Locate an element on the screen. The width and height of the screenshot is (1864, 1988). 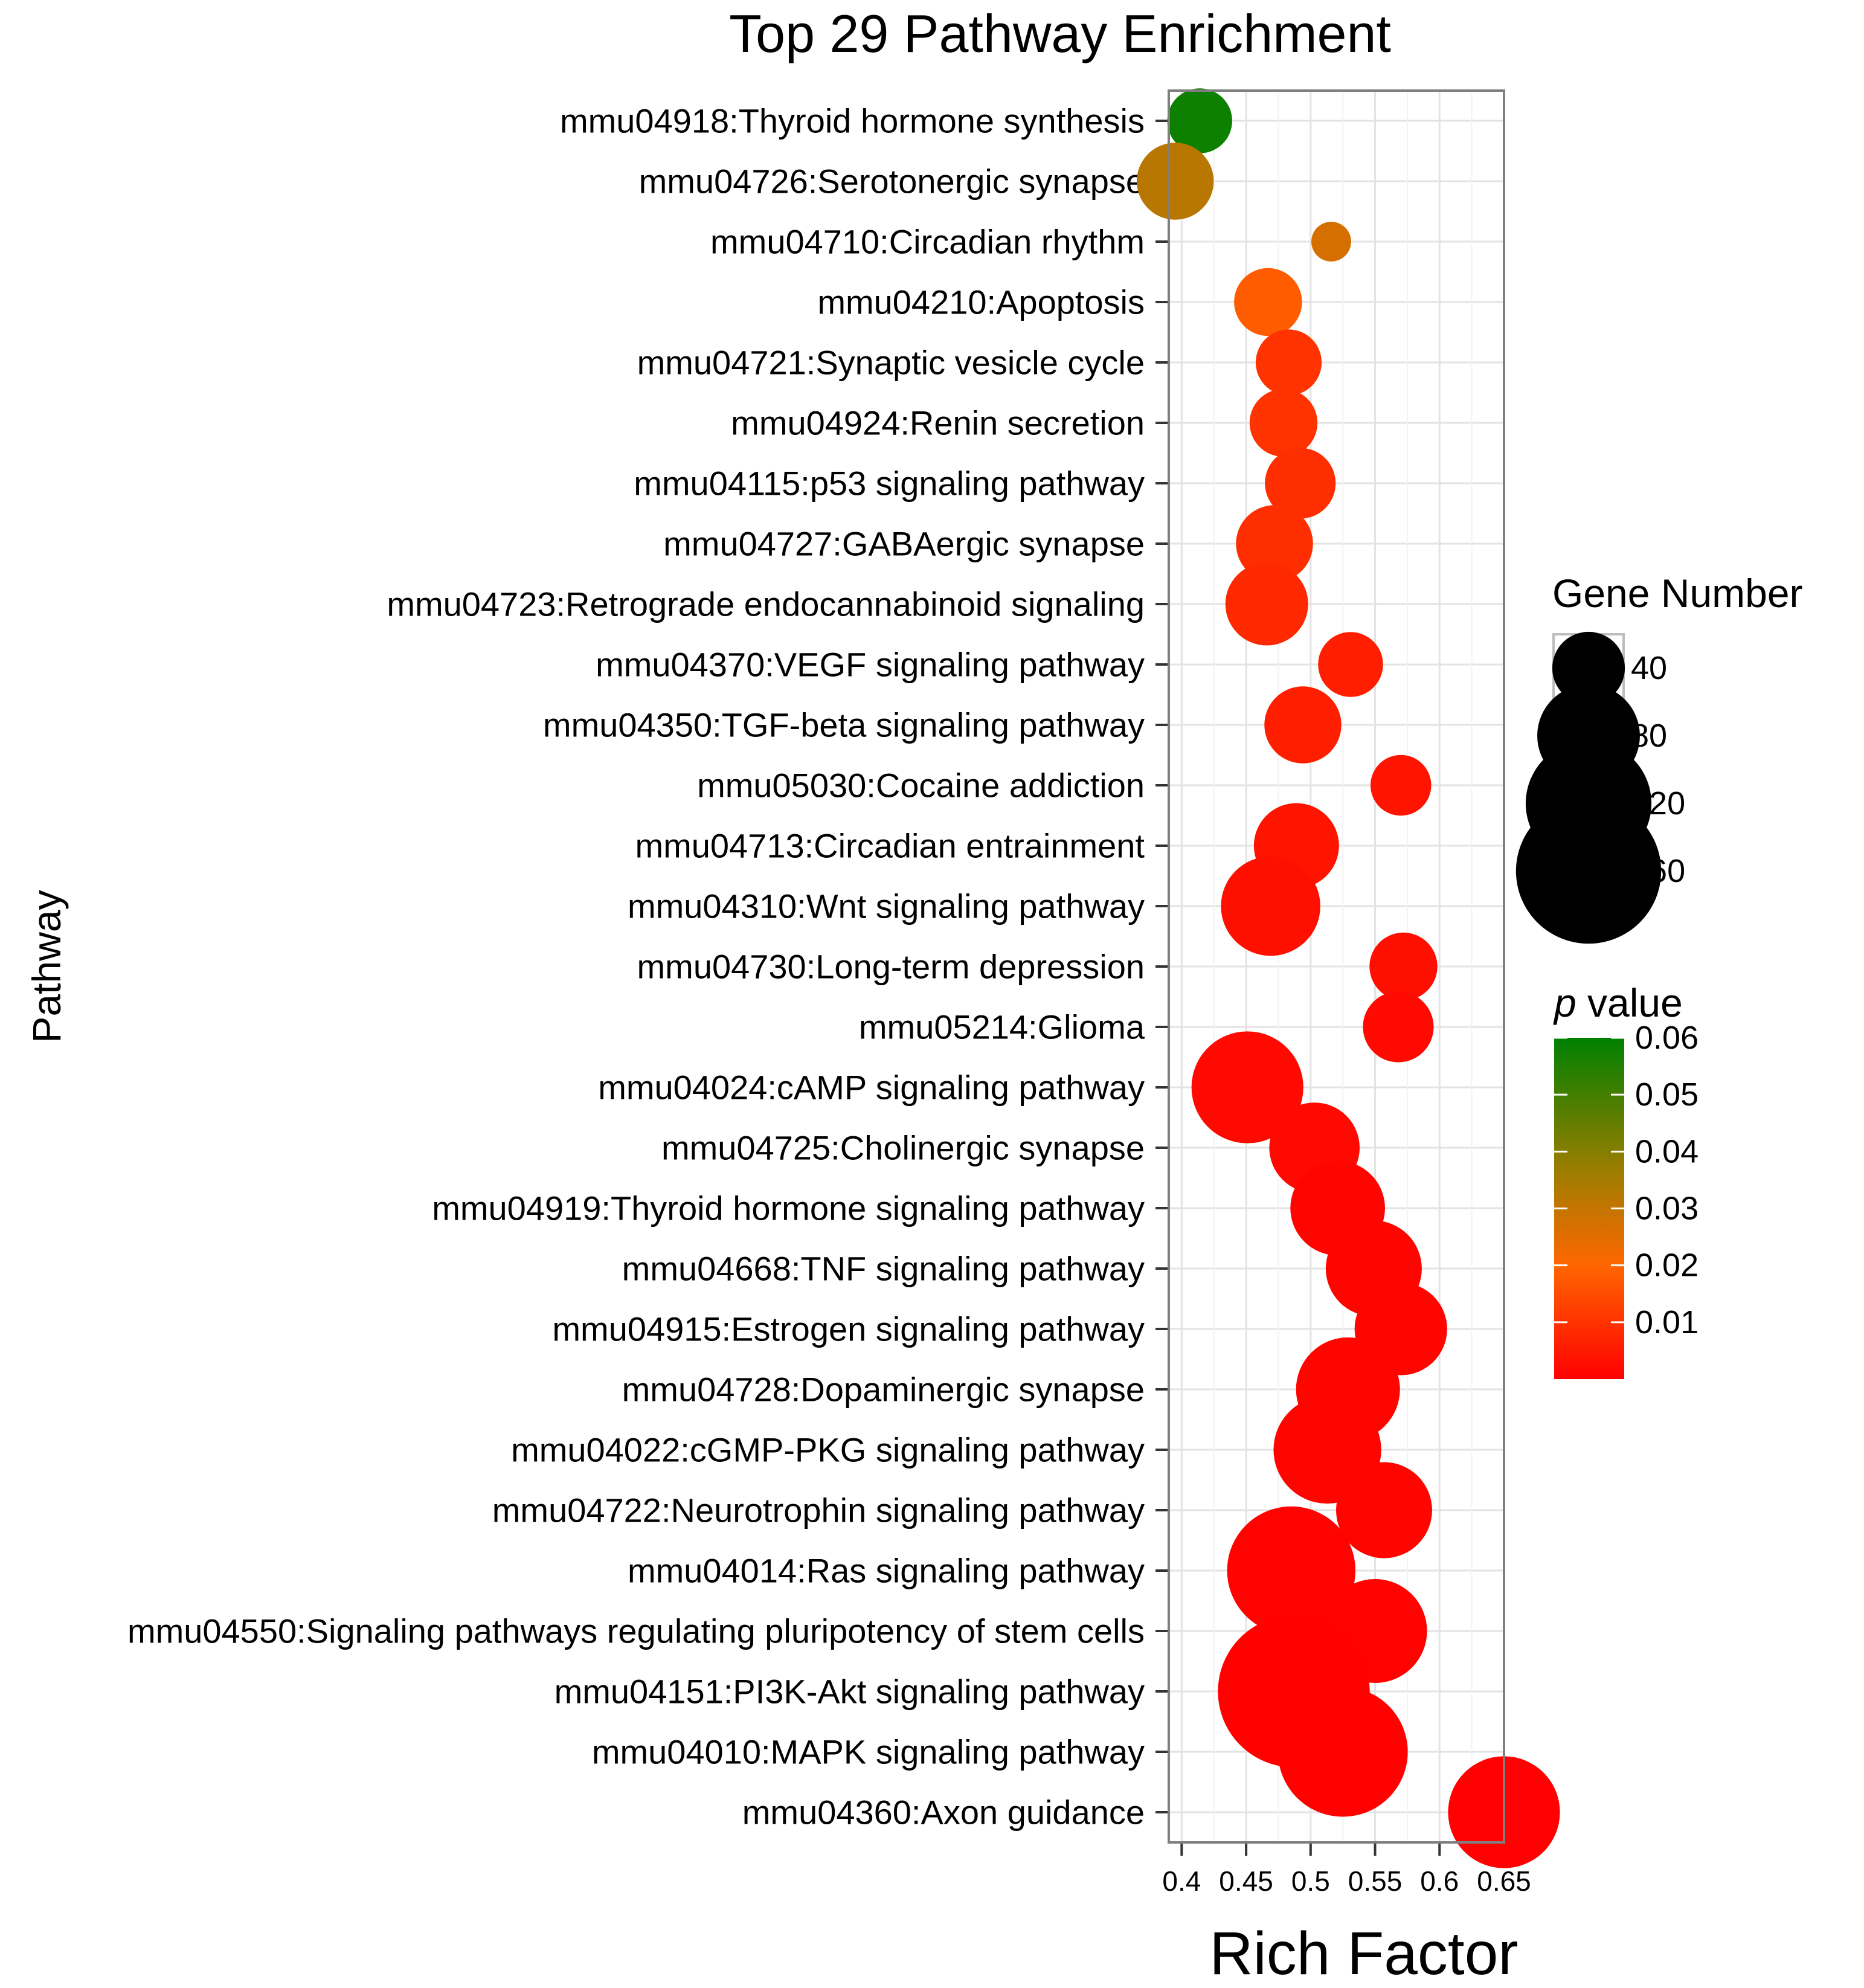
y-tick-label: mmu04710:Circadian rhythm is located at coordinates (927, 242).